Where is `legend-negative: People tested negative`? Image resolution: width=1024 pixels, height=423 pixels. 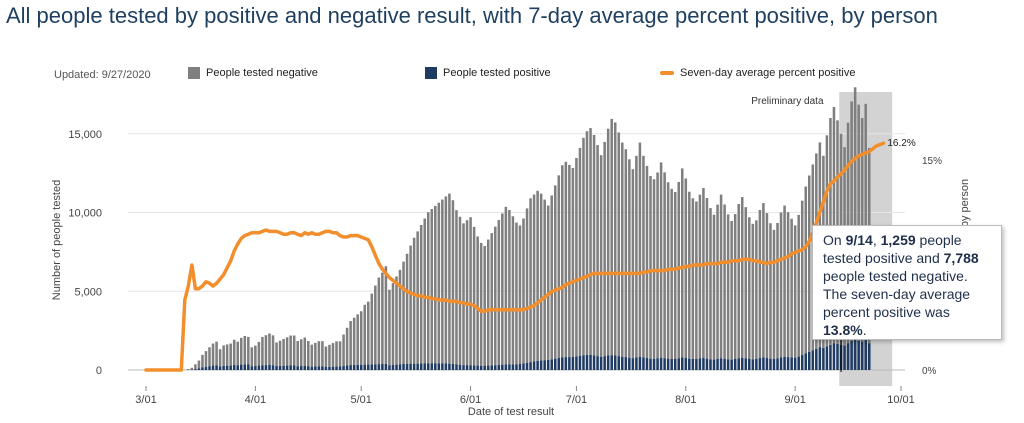 legend-negative: People tested negative is located at coordinates (253, 73).